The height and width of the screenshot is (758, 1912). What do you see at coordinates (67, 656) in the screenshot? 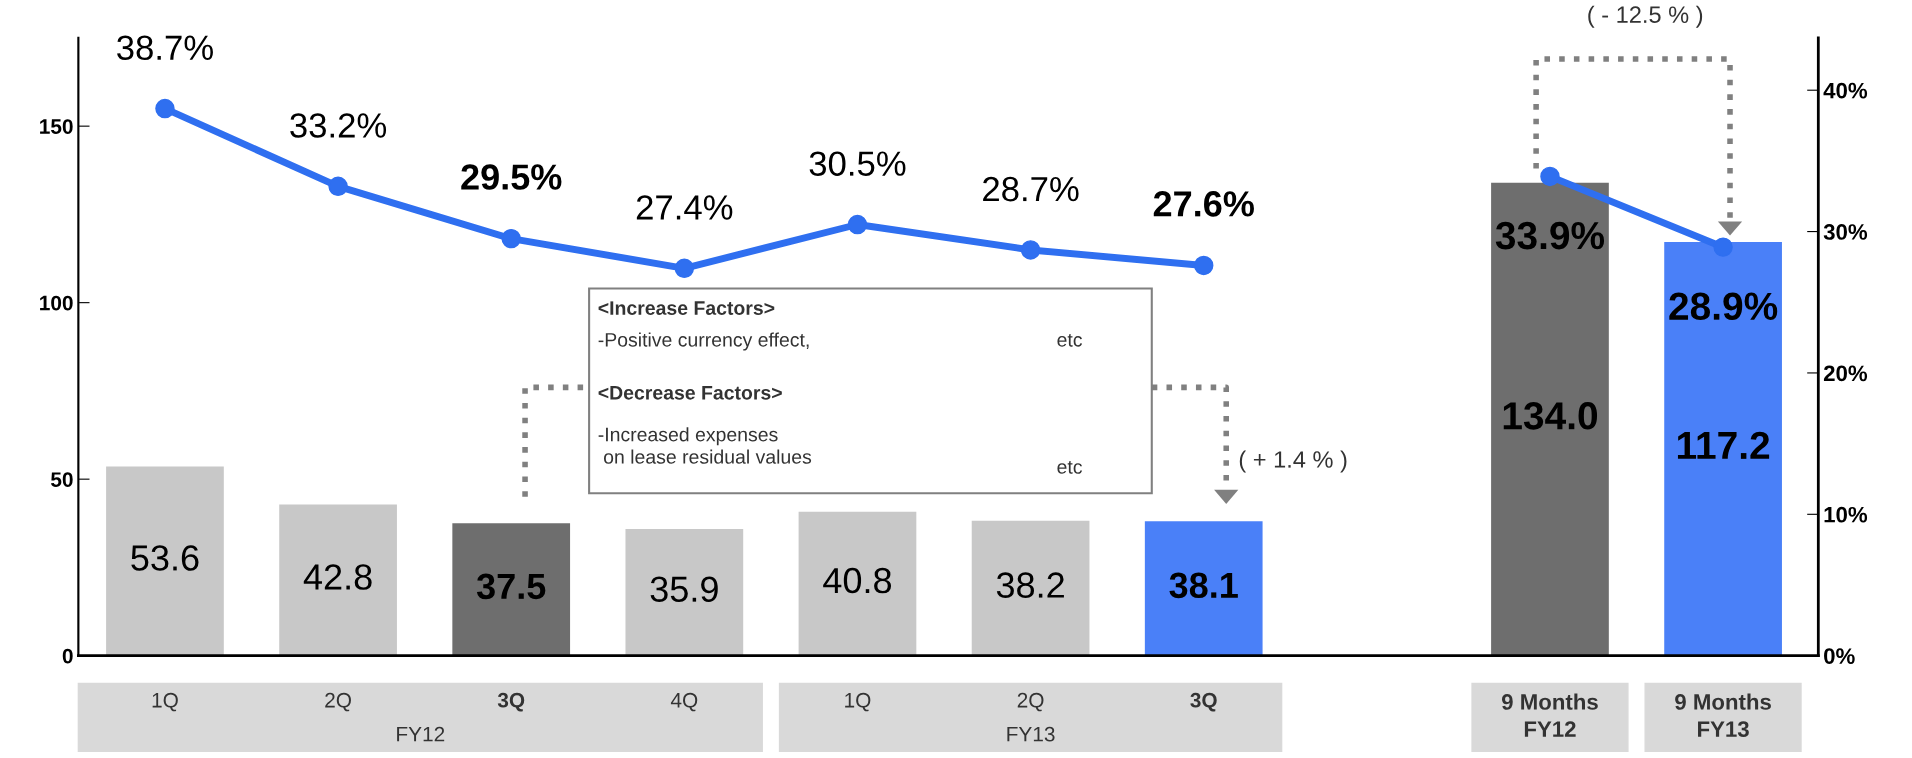
I see `y-tick-label: 0` at bounding box center [67, 656].